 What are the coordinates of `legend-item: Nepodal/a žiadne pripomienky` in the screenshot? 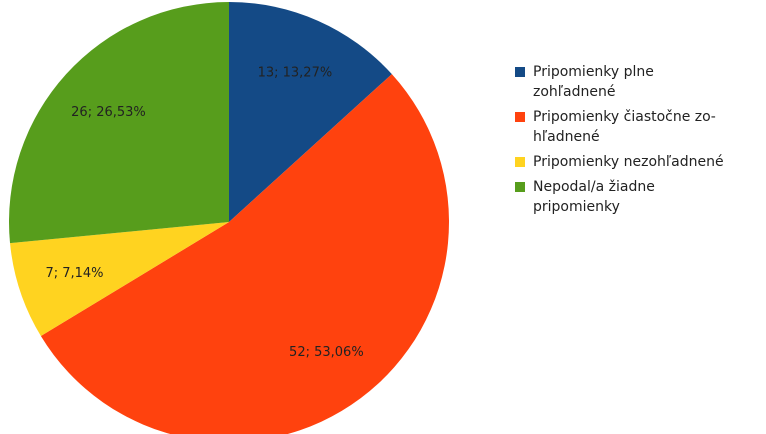 It's located at (635, 197).